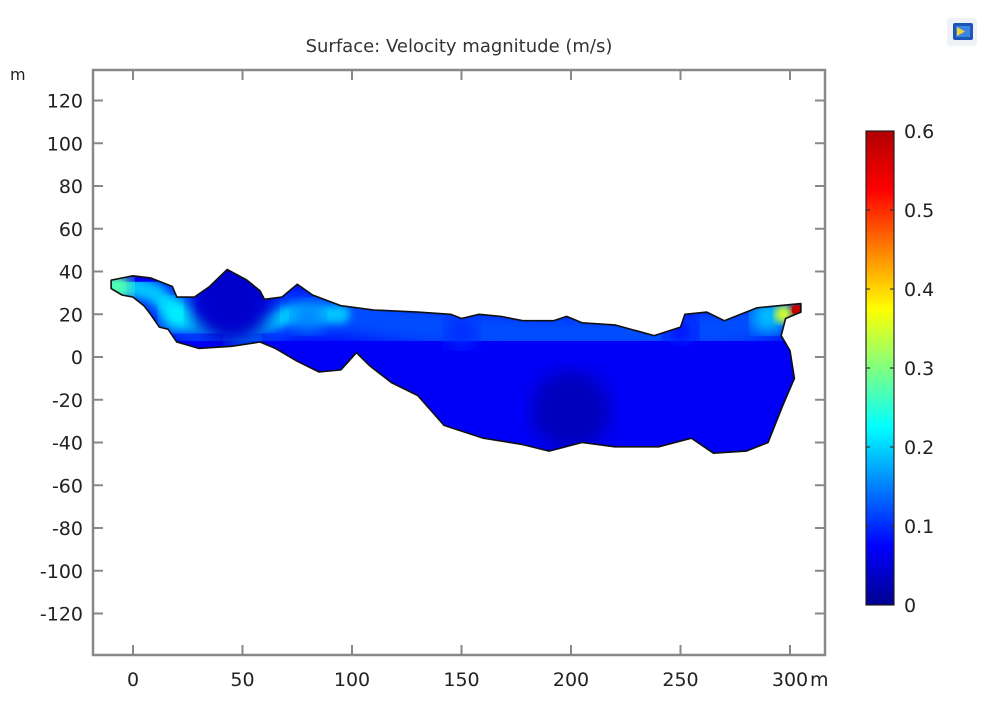  I want to click on y-tick-label: 0, so click(77, 358).